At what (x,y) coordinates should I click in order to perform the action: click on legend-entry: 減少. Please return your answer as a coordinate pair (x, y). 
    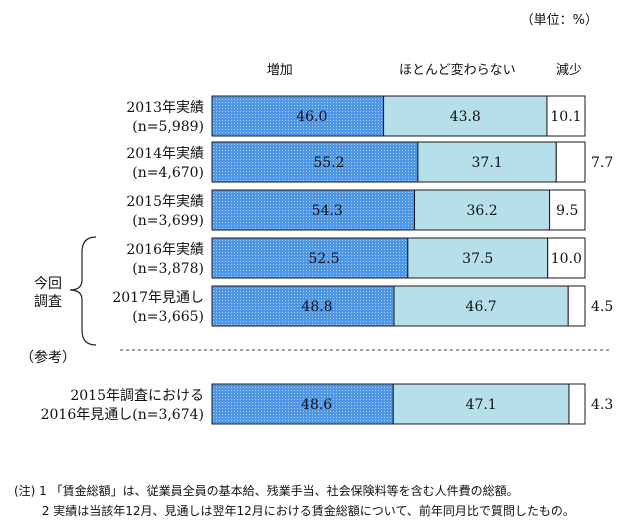
    Looking at the image, I should click on (569, 70).